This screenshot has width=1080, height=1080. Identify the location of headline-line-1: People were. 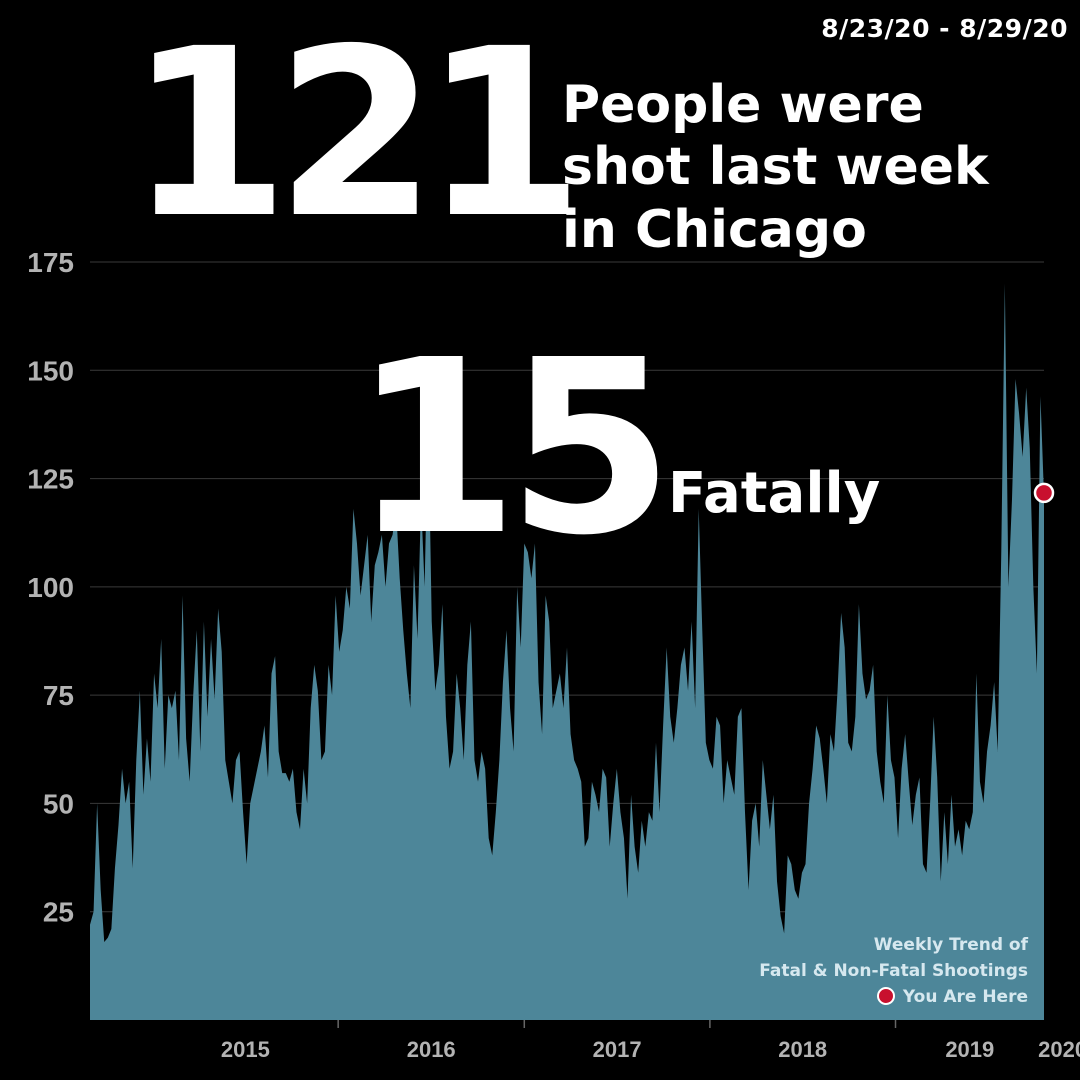
(743, 105).